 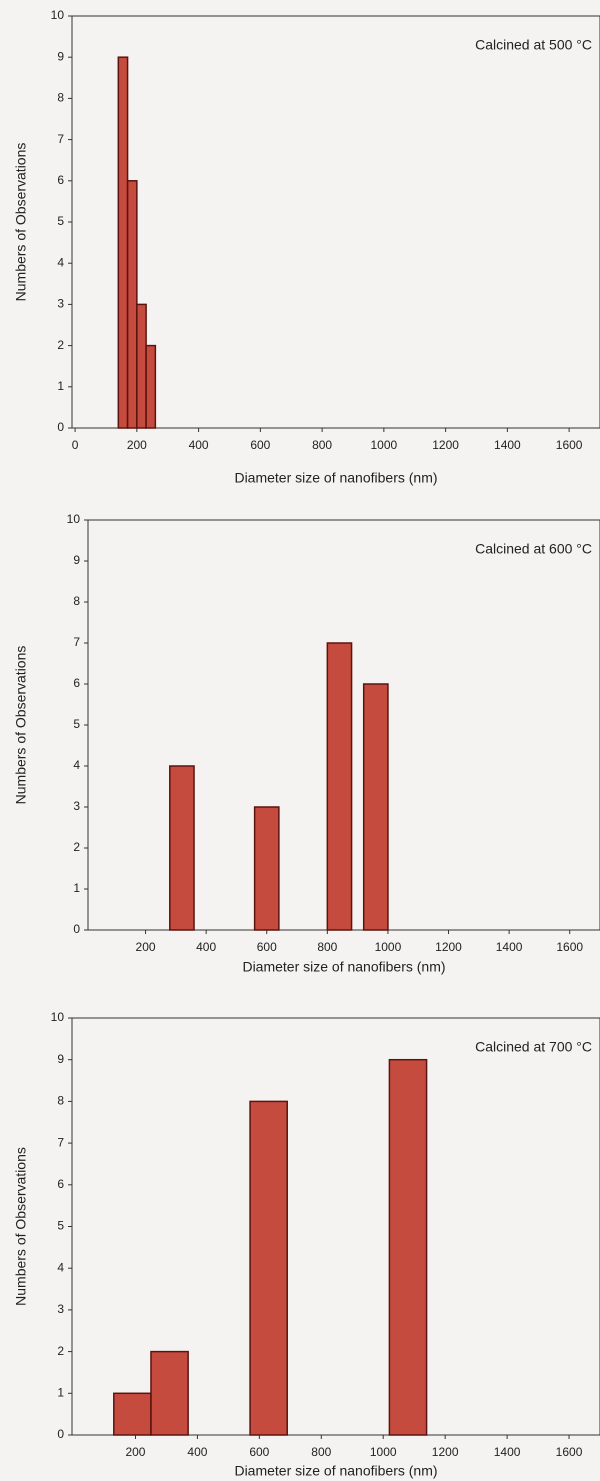 What do you see at coordinates (533, 1047) in the screenshot?
I see `annotation: Calcined at 700 °C` at bounding box center [533, 1047].